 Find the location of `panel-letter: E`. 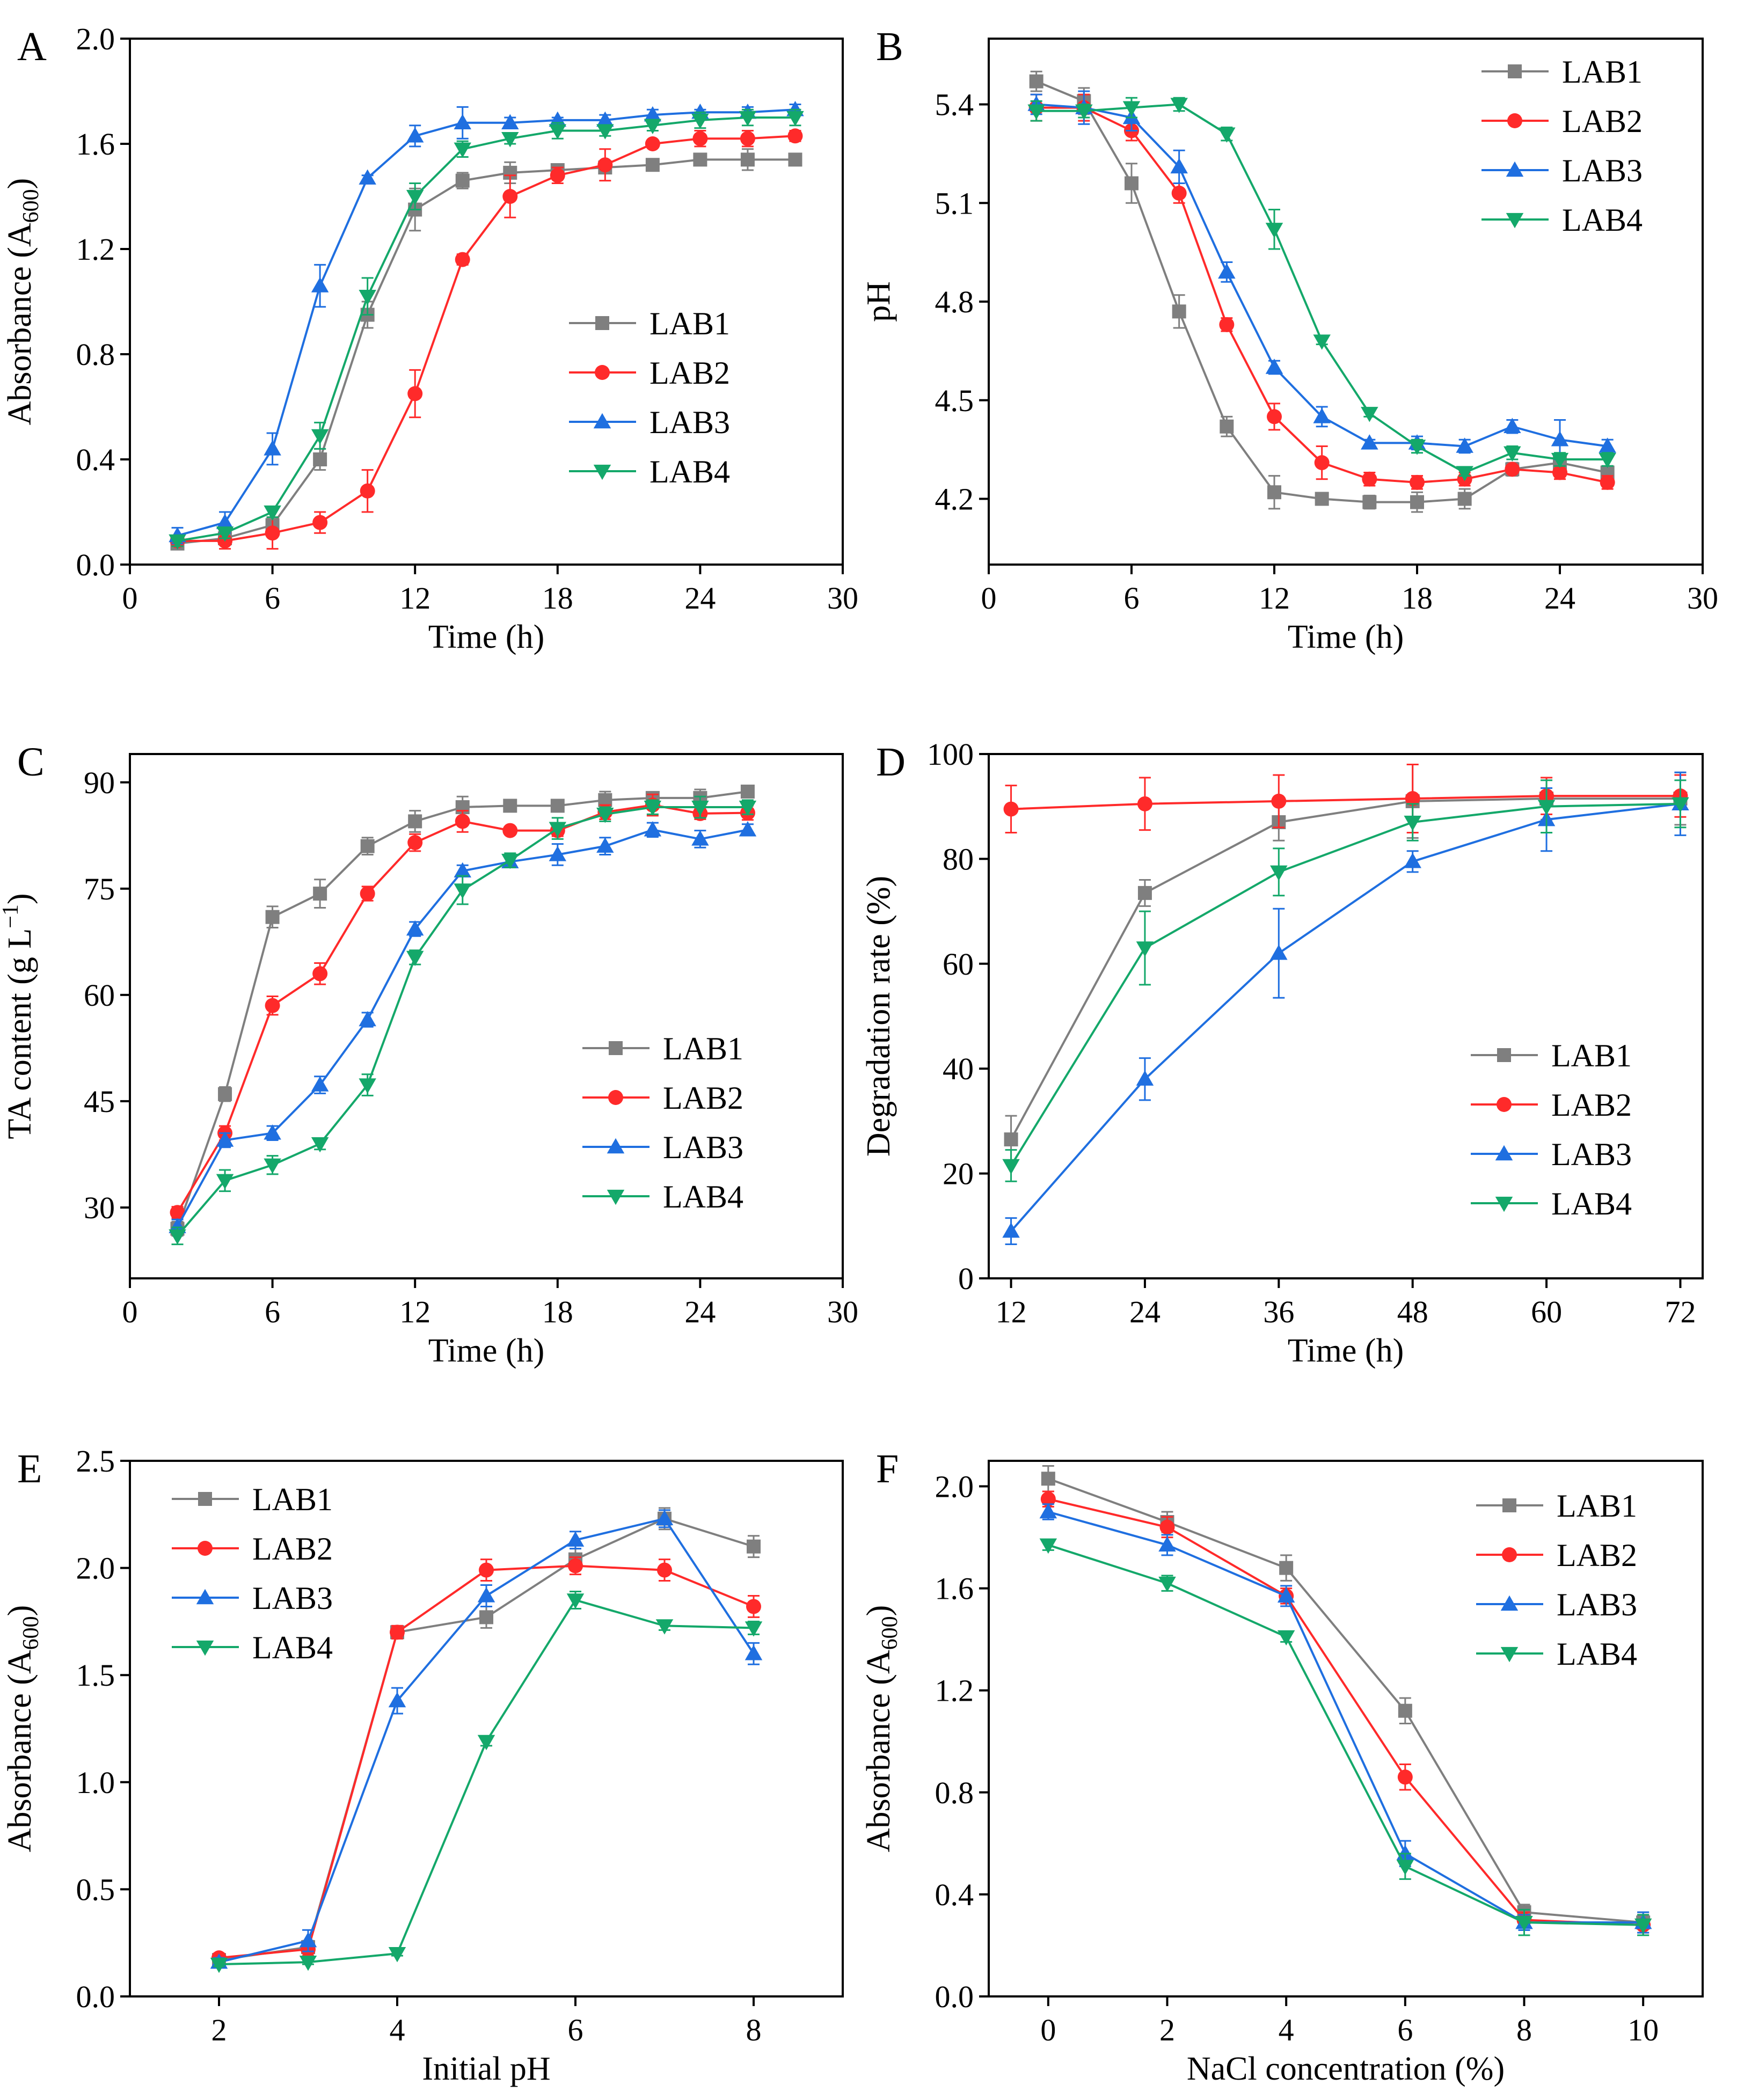

panel-letter: E is located at coordinates (30, 1468).